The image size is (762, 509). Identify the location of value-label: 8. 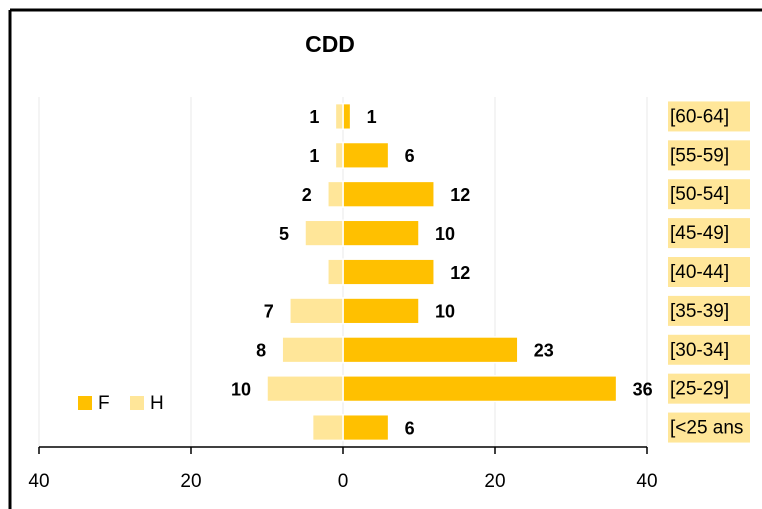
(261, 351).